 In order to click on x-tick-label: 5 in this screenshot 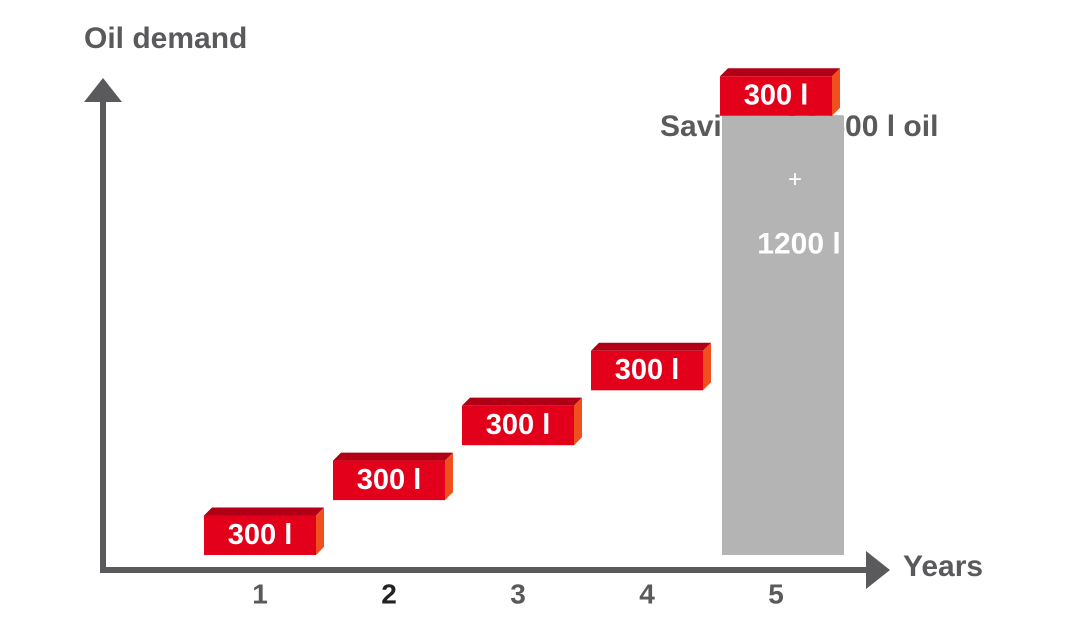, I will do `click(776, 593)`.